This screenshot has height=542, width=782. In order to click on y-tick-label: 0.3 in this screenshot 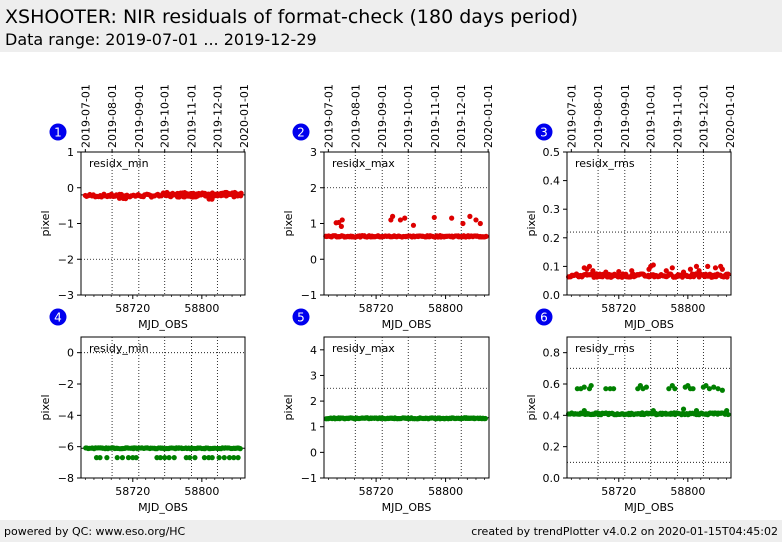, I will do `click(552, 209)`.